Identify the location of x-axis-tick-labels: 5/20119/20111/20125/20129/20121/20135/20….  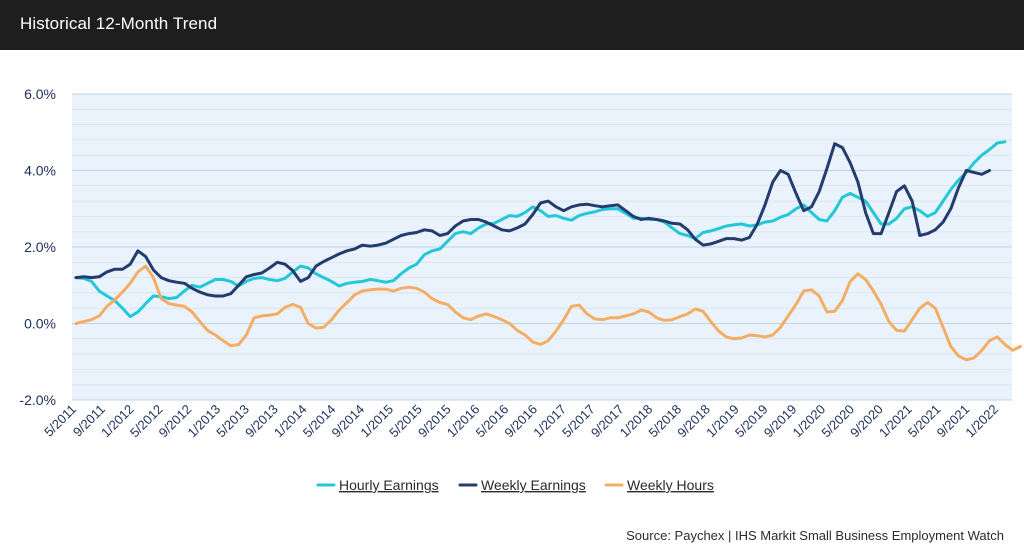
(521, 421).